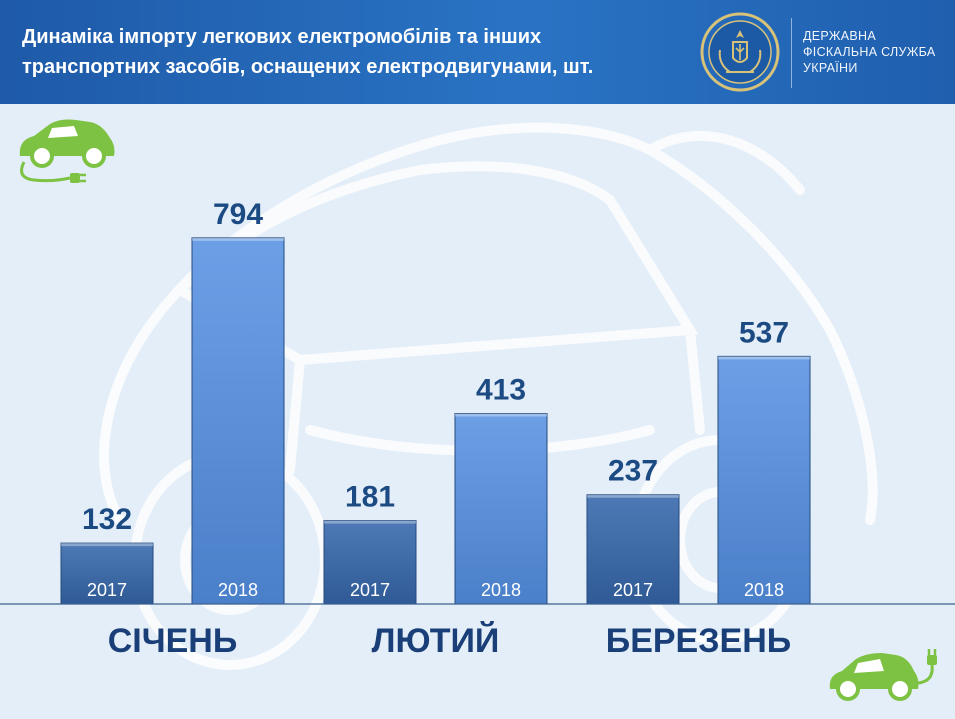 Image resolution: width=955 pixels, height=719 pixels. What do you see at coordinates (238, 214) in the screenshot?
I see `data-label: 794` at bounding box center [238, 214].